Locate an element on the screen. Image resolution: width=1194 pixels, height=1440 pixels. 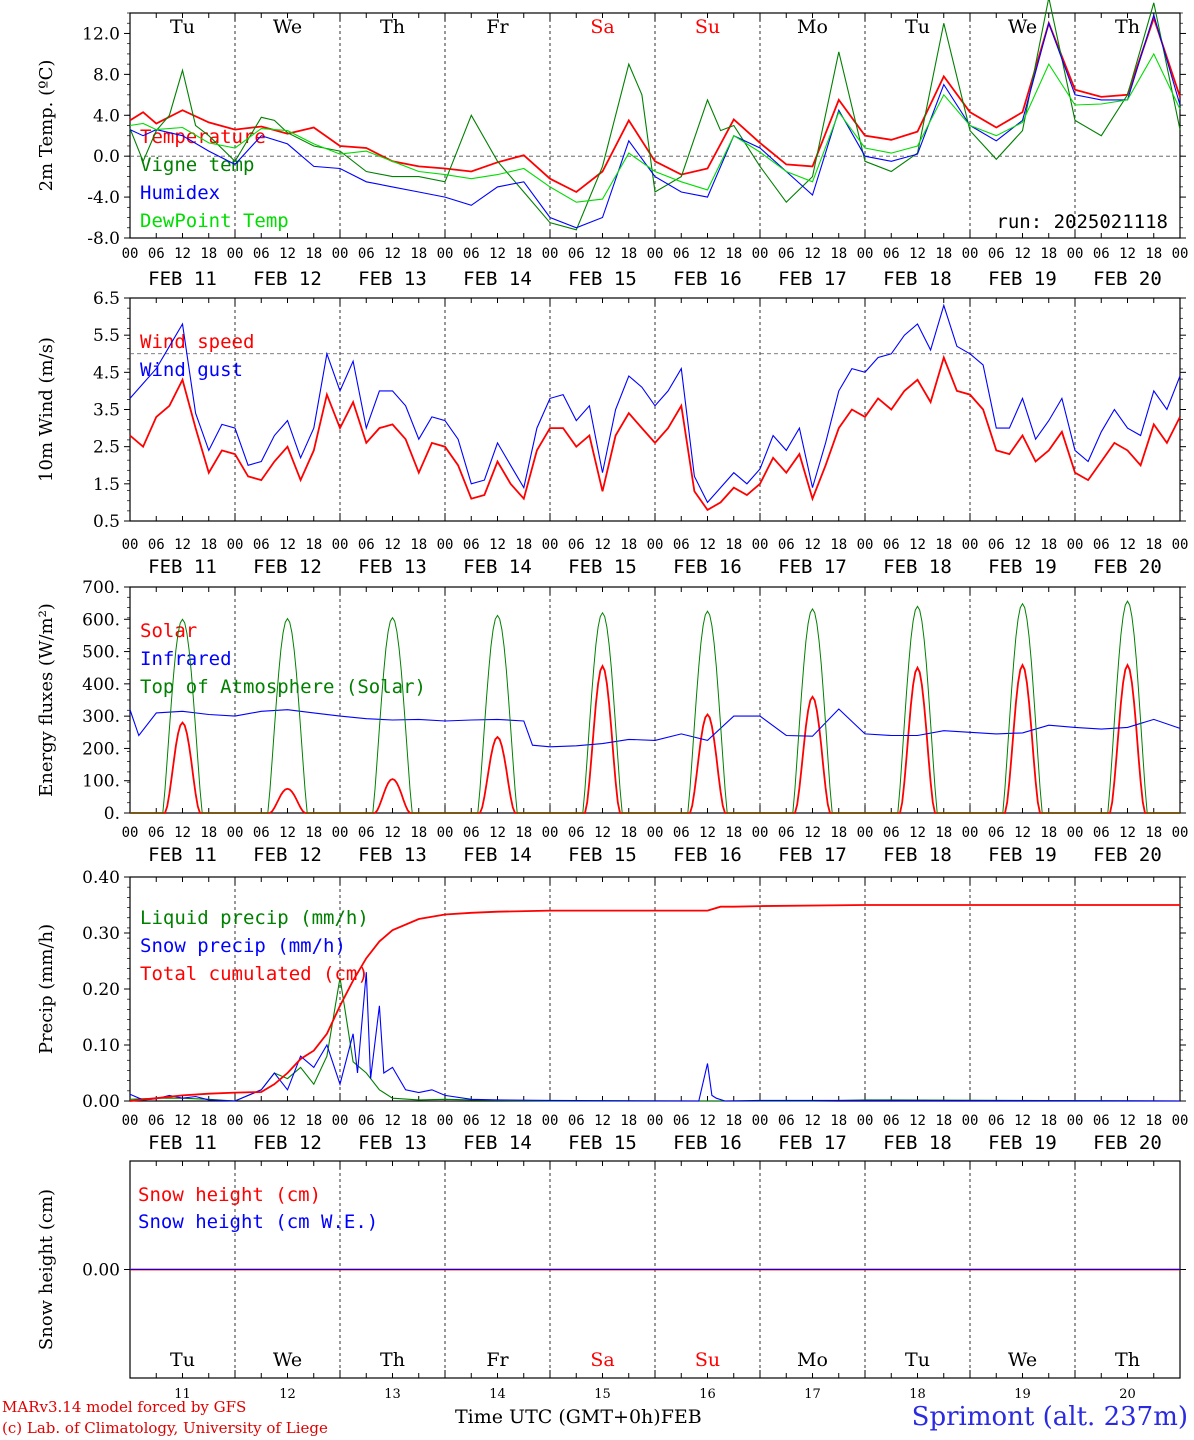
legend-entry: Temperature is located at coordinates (203, 137).